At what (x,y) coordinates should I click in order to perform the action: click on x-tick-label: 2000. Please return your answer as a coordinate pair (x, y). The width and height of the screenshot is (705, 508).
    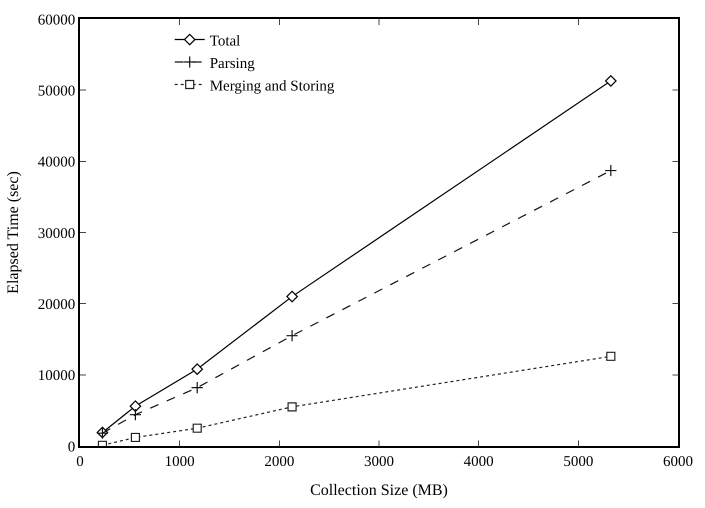
    Looking at the image, I should click on (279, 462).